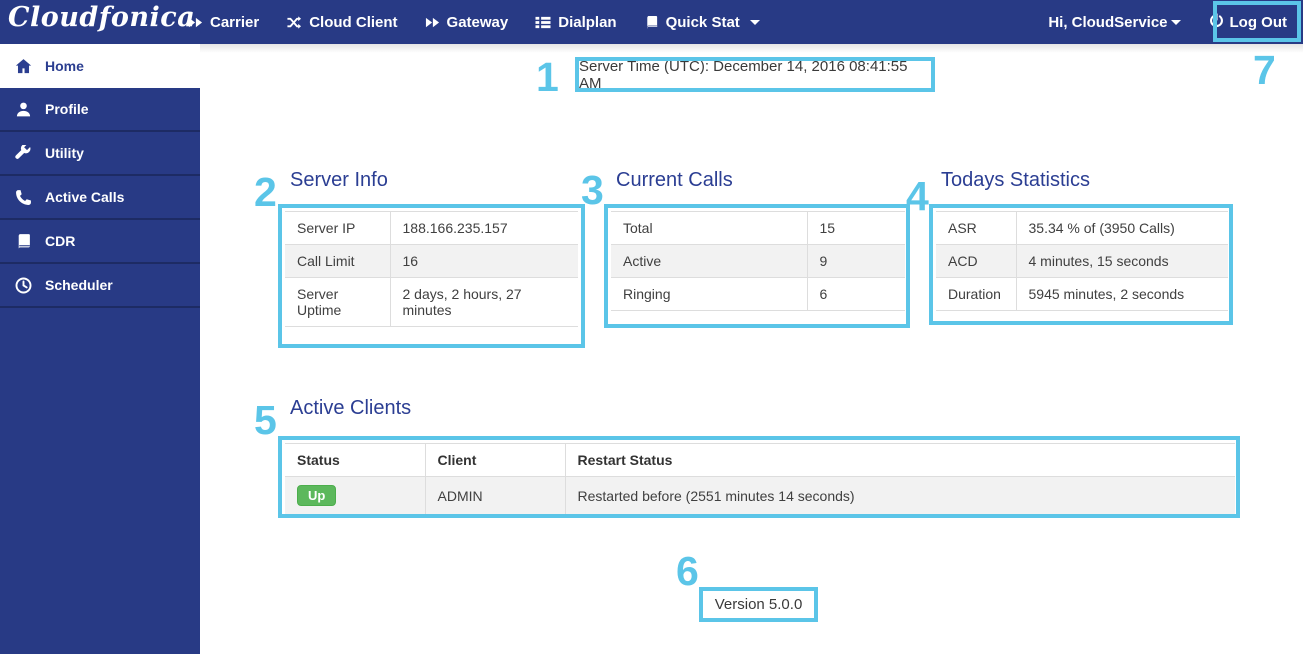 The height and width of the screenshot is (654, 1303). Describe the element at coordinates (337, 261) in the screenshot. I see `row-label: Call Limit` at that location.